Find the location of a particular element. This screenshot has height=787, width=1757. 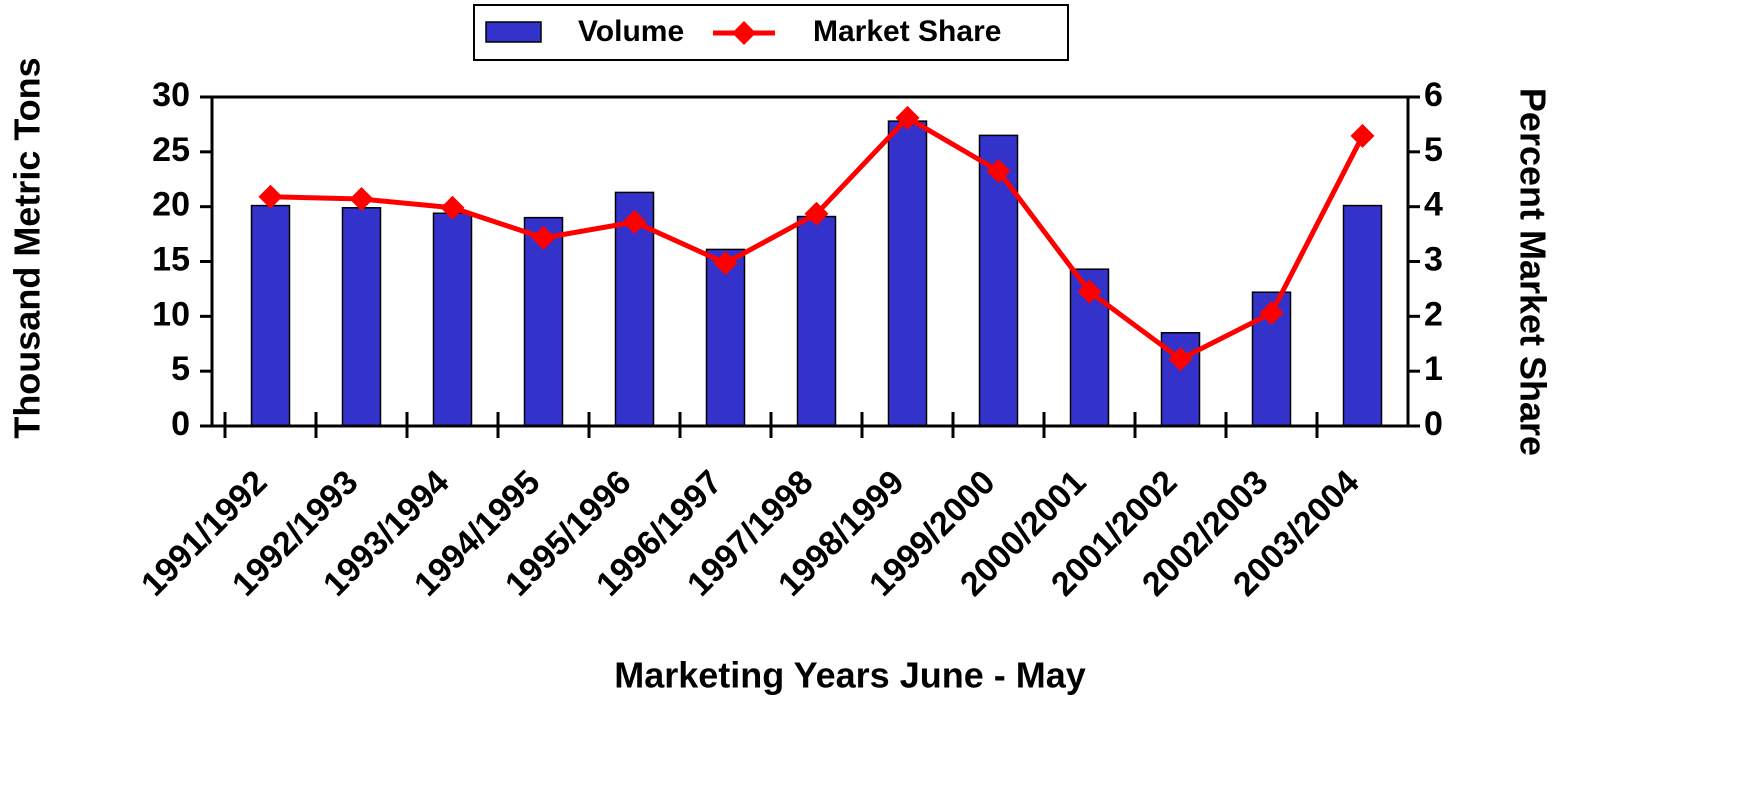

y-tick-label: 20 is located at coordinates (171, 205).